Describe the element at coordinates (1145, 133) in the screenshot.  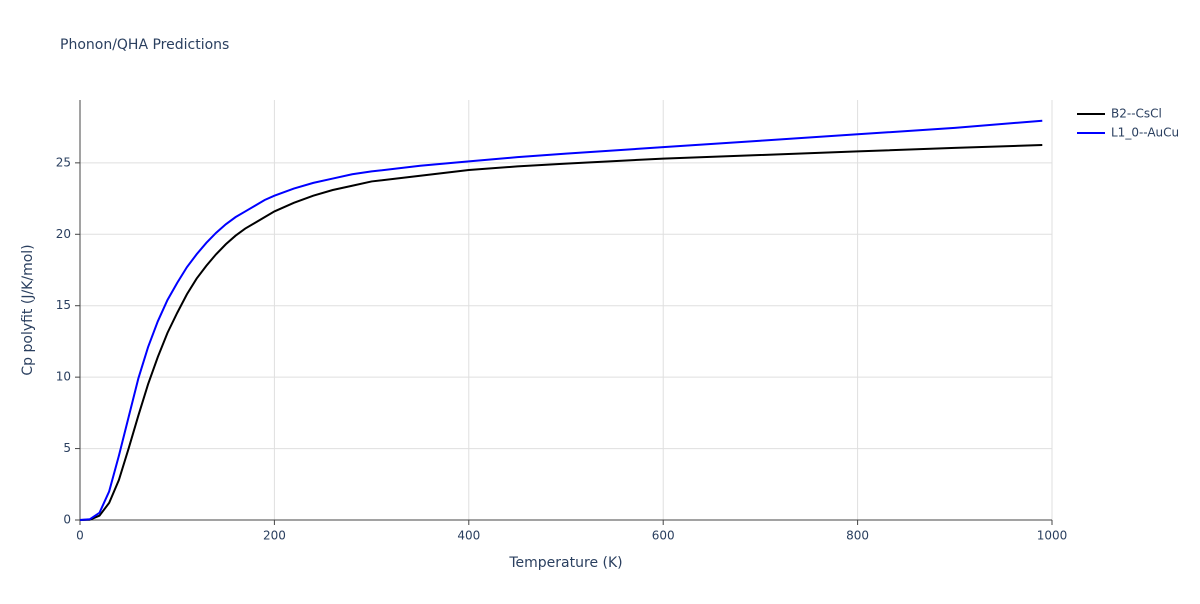
I see `legend-label: L1_0--AuCu` at that location.